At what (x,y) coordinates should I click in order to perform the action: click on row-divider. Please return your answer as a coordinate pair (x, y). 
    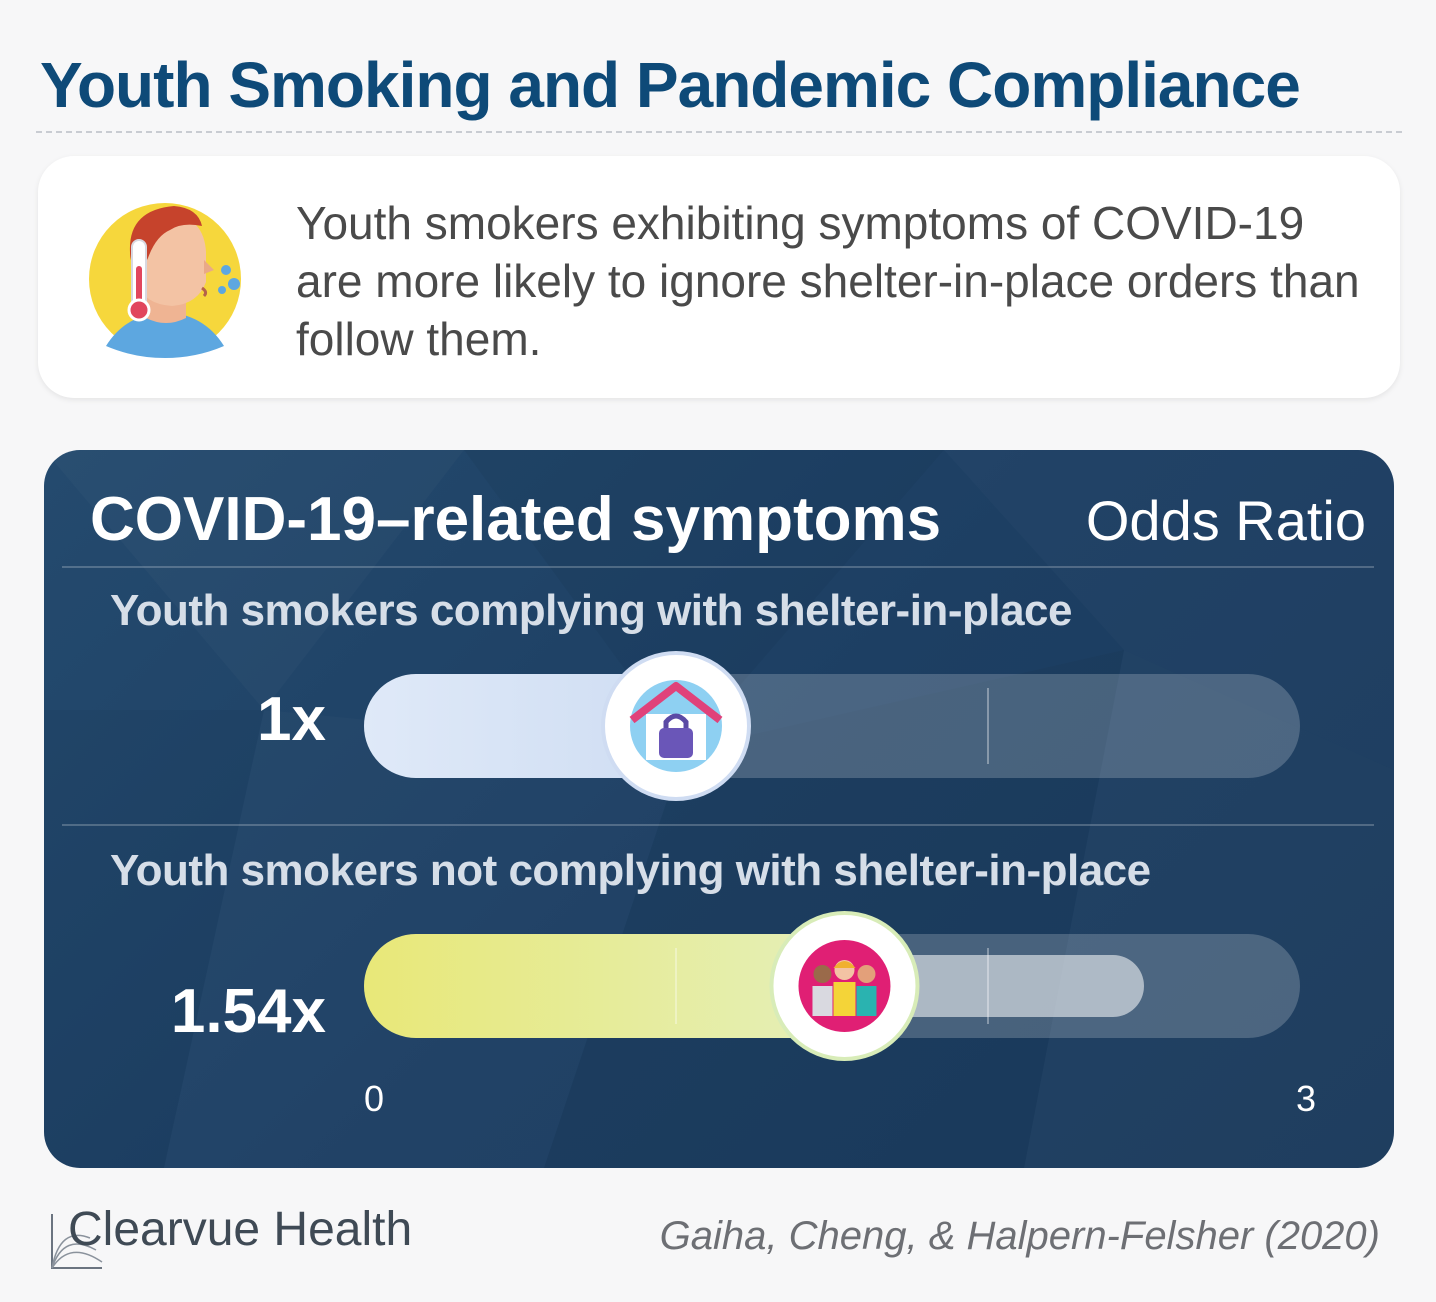
    Looking at the image, I should click on (718, 825).